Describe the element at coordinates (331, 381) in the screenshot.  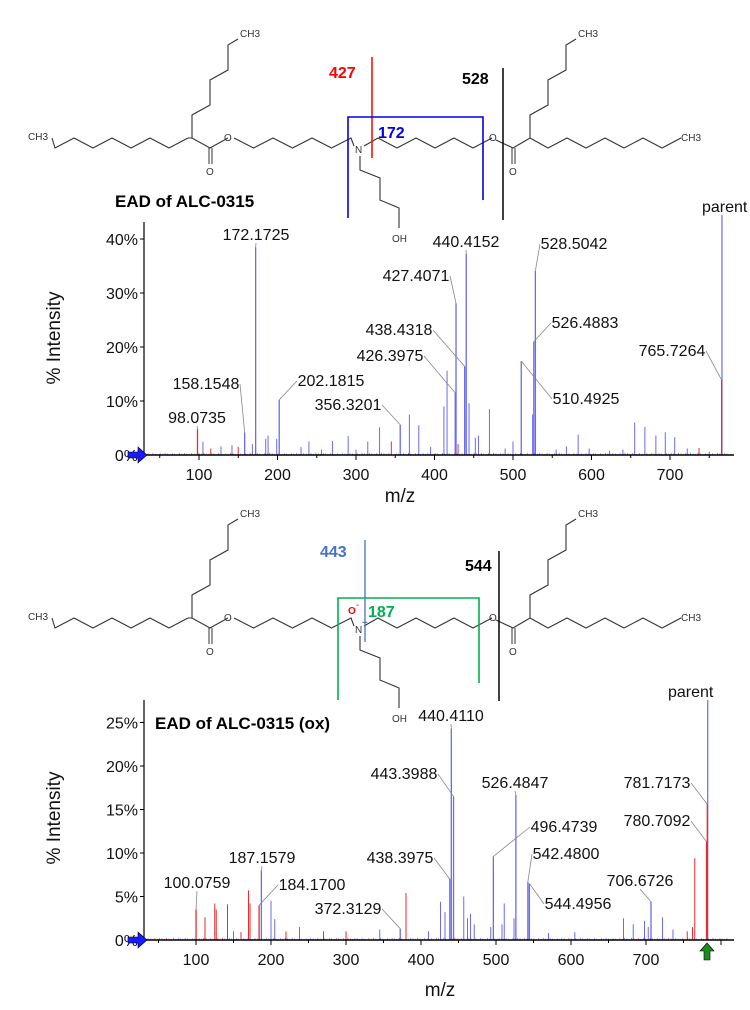
I see `peak-label: 202.1815` at that location.